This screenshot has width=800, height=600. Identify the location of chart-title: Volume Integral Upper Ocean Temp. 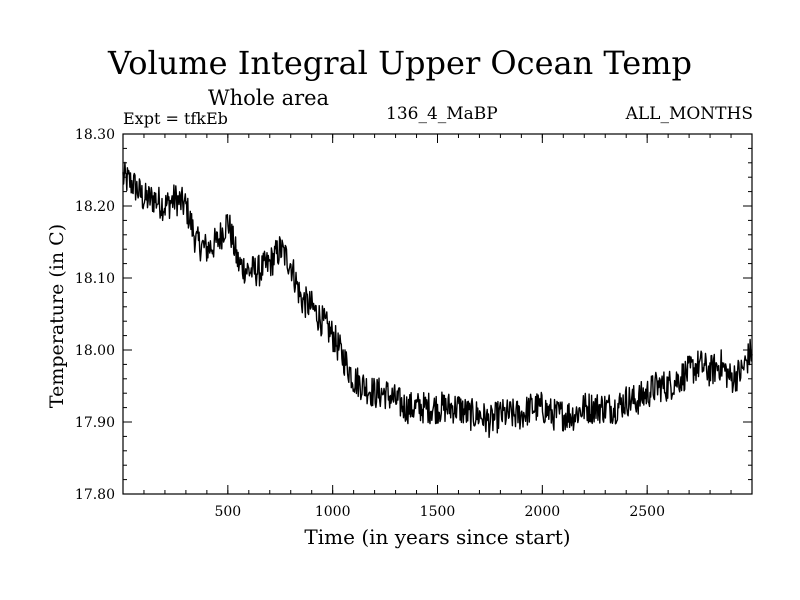
(400, 63).